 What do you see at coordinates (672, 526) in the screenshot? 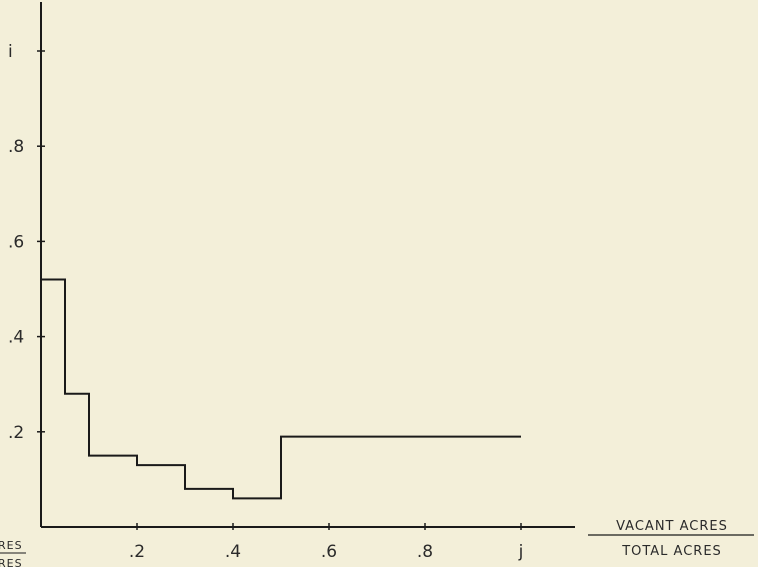
I see `x-axis-label-numerator: VACANT ACRES` at bounding box center [672, 526].